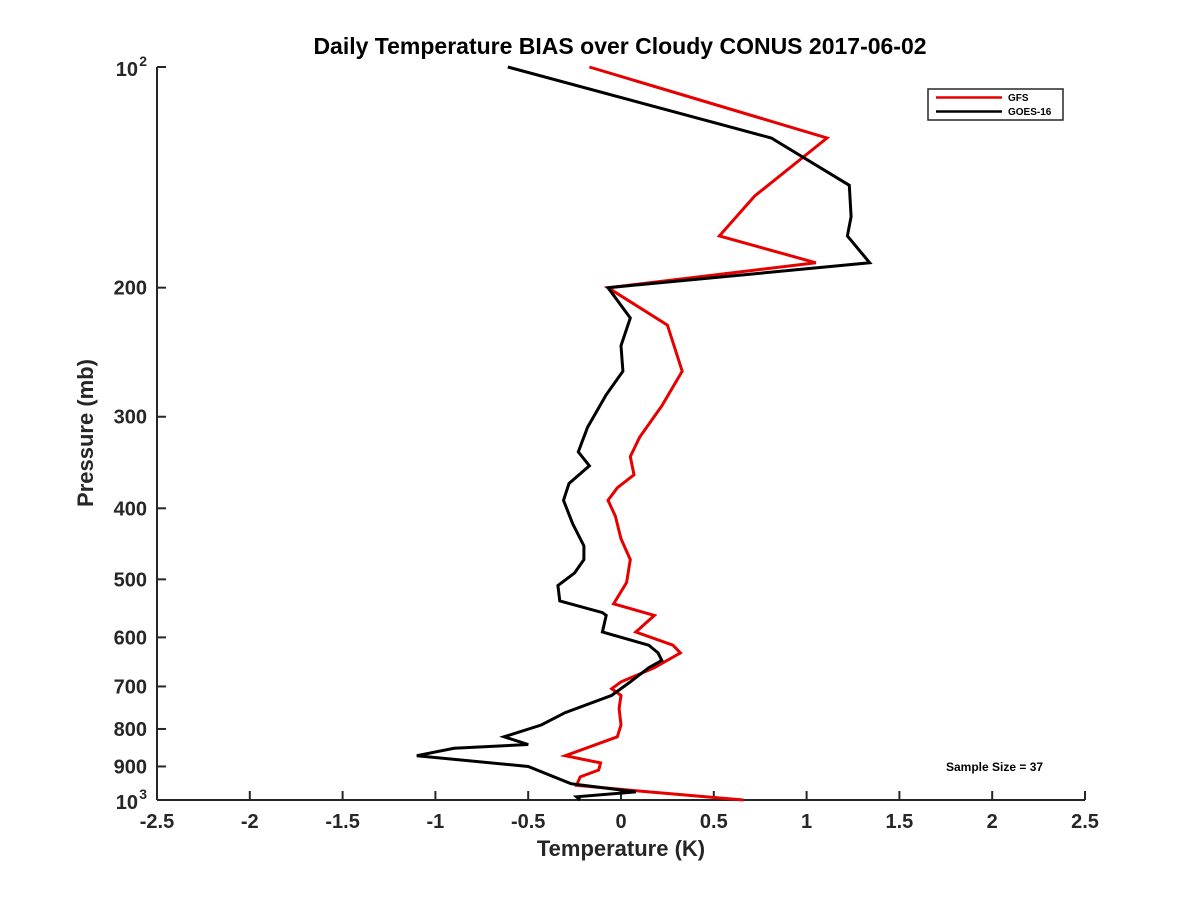 Image resolution: width=1200 pixels, height=900 pixels. What do you see at coordinates (992, 822) in the screenshot?
I see `x-tick-label: 2` at bounding box center [992, 822].